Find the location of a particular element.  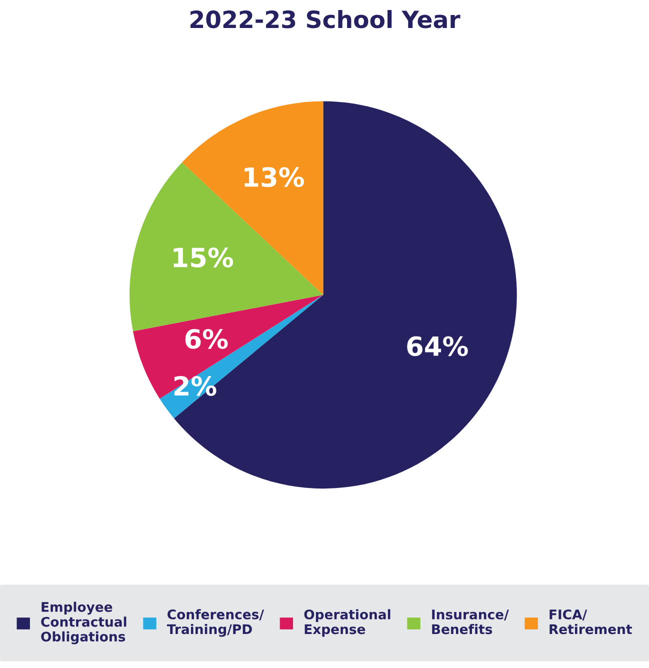

legend-label: Insurance/ Benefits is located at coordinates (470, 622).